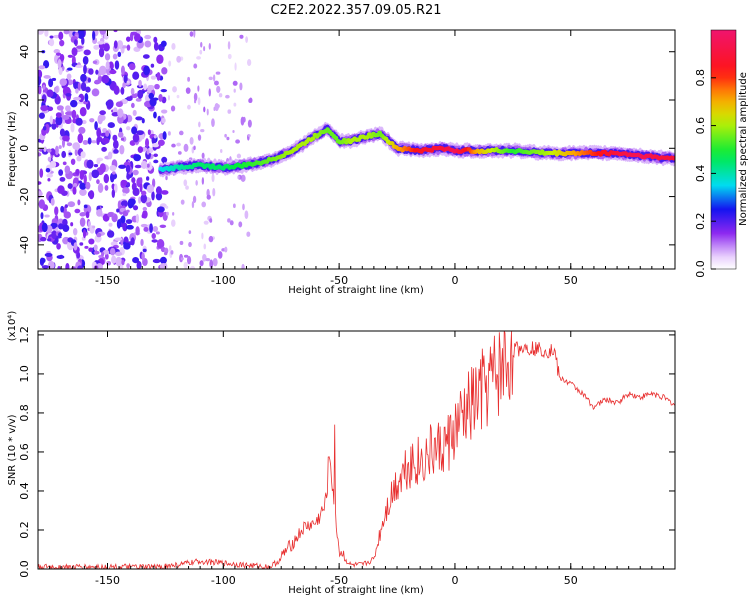  What do you see at coordinates (223, 280) in the screenshot?
I see `x-tick-label: -100` at bounding box center [223, 280].